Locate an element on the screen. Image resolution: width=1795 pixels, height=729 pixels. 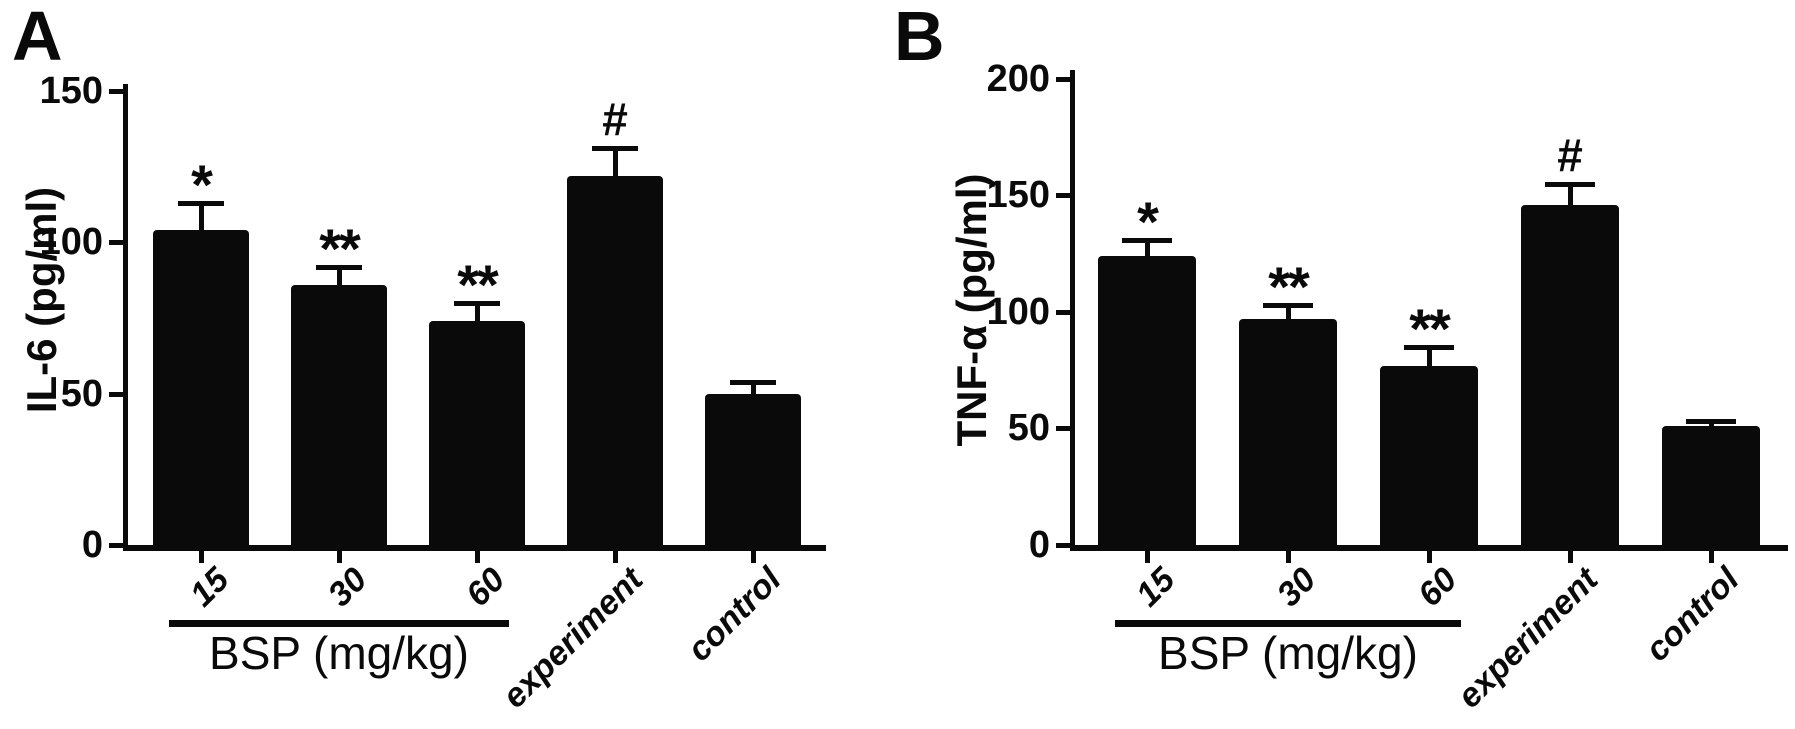
y-tick-label: 200 is located at coordinates (1018, 78).